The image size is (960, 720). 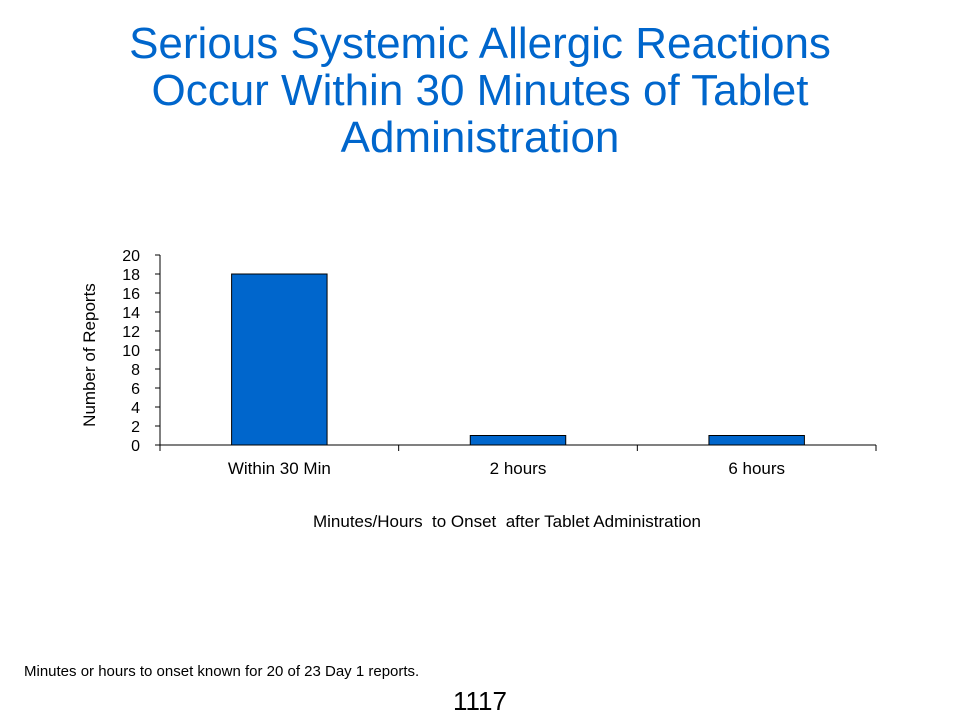 I want to click on x-axis: Within 30 Min 2 hours 6 hours, so click(x=518, y=461).